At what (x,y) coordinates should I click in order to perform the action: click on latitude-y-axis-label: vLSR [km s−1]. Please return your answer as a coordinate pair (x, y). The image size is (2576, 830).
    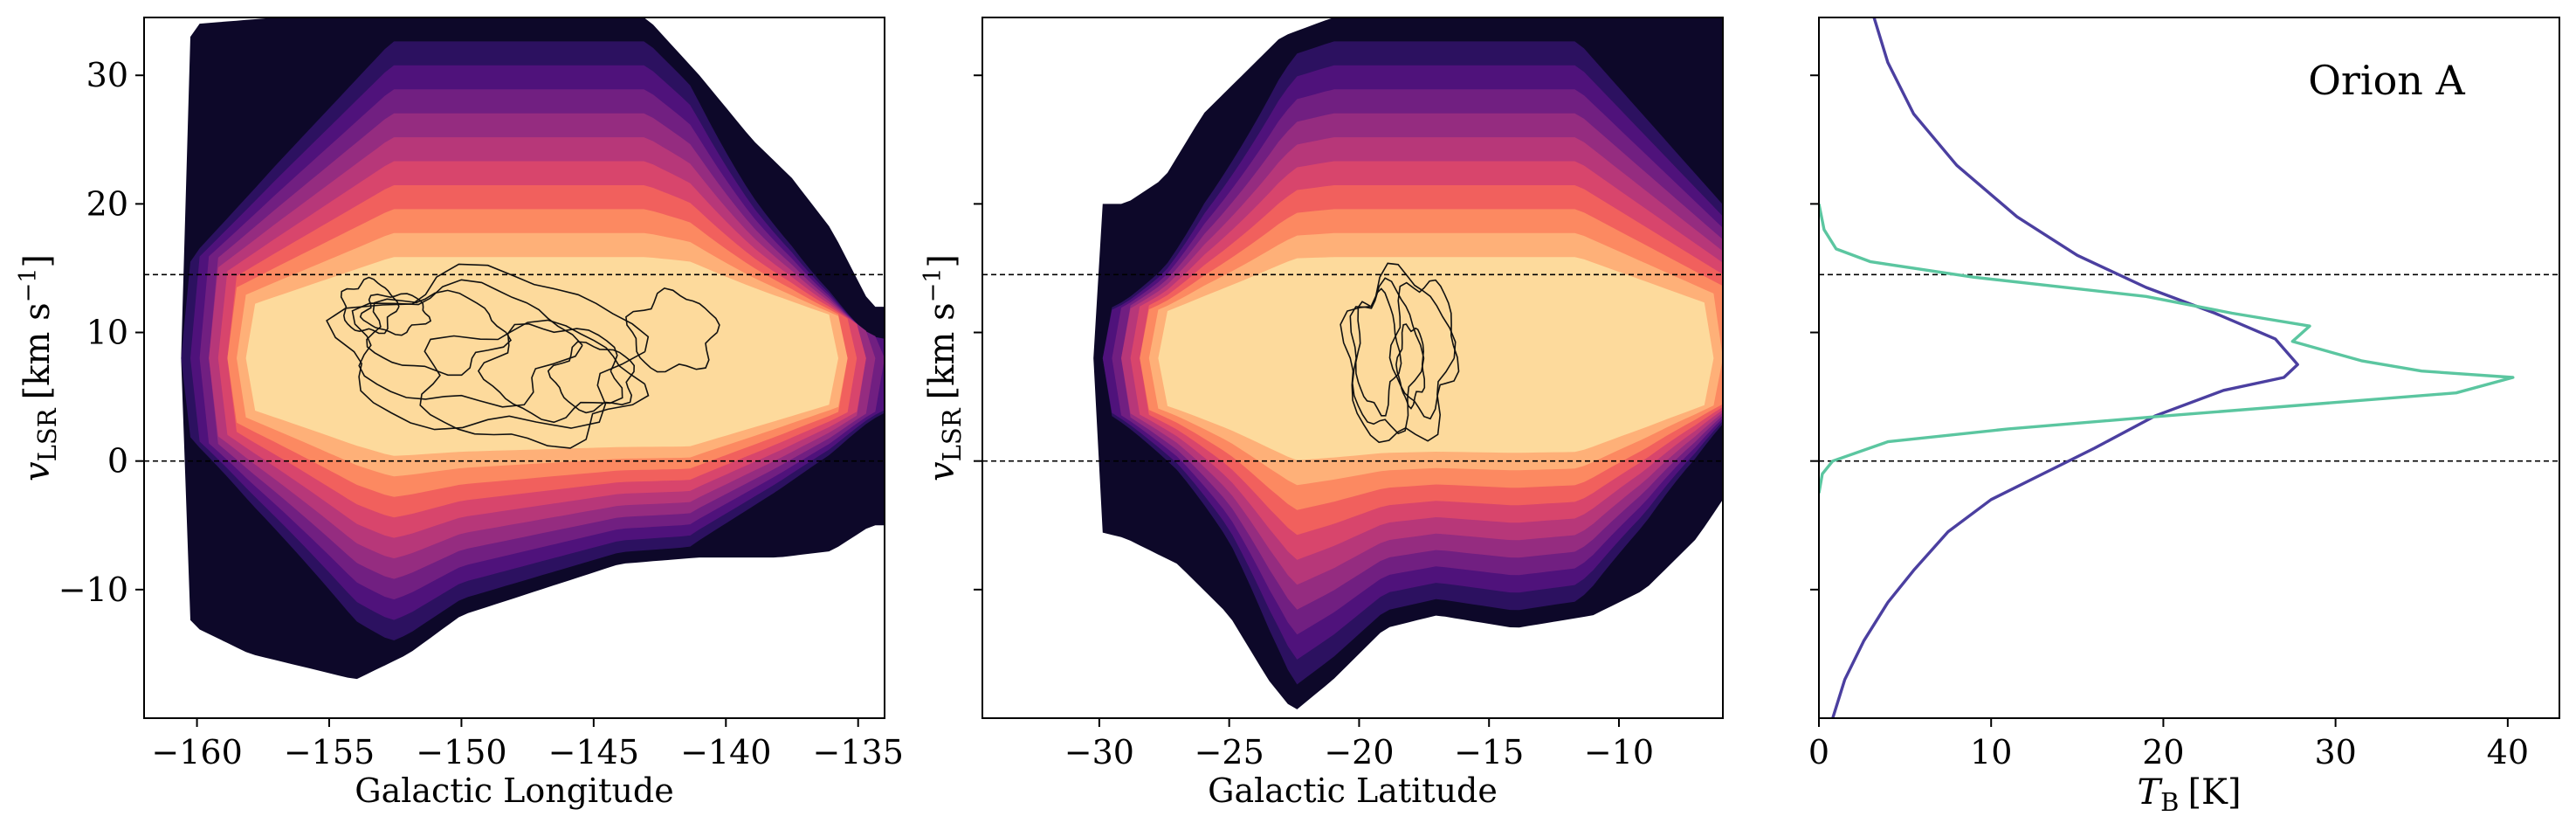
    Looking at the image, I should click on (943, 367).